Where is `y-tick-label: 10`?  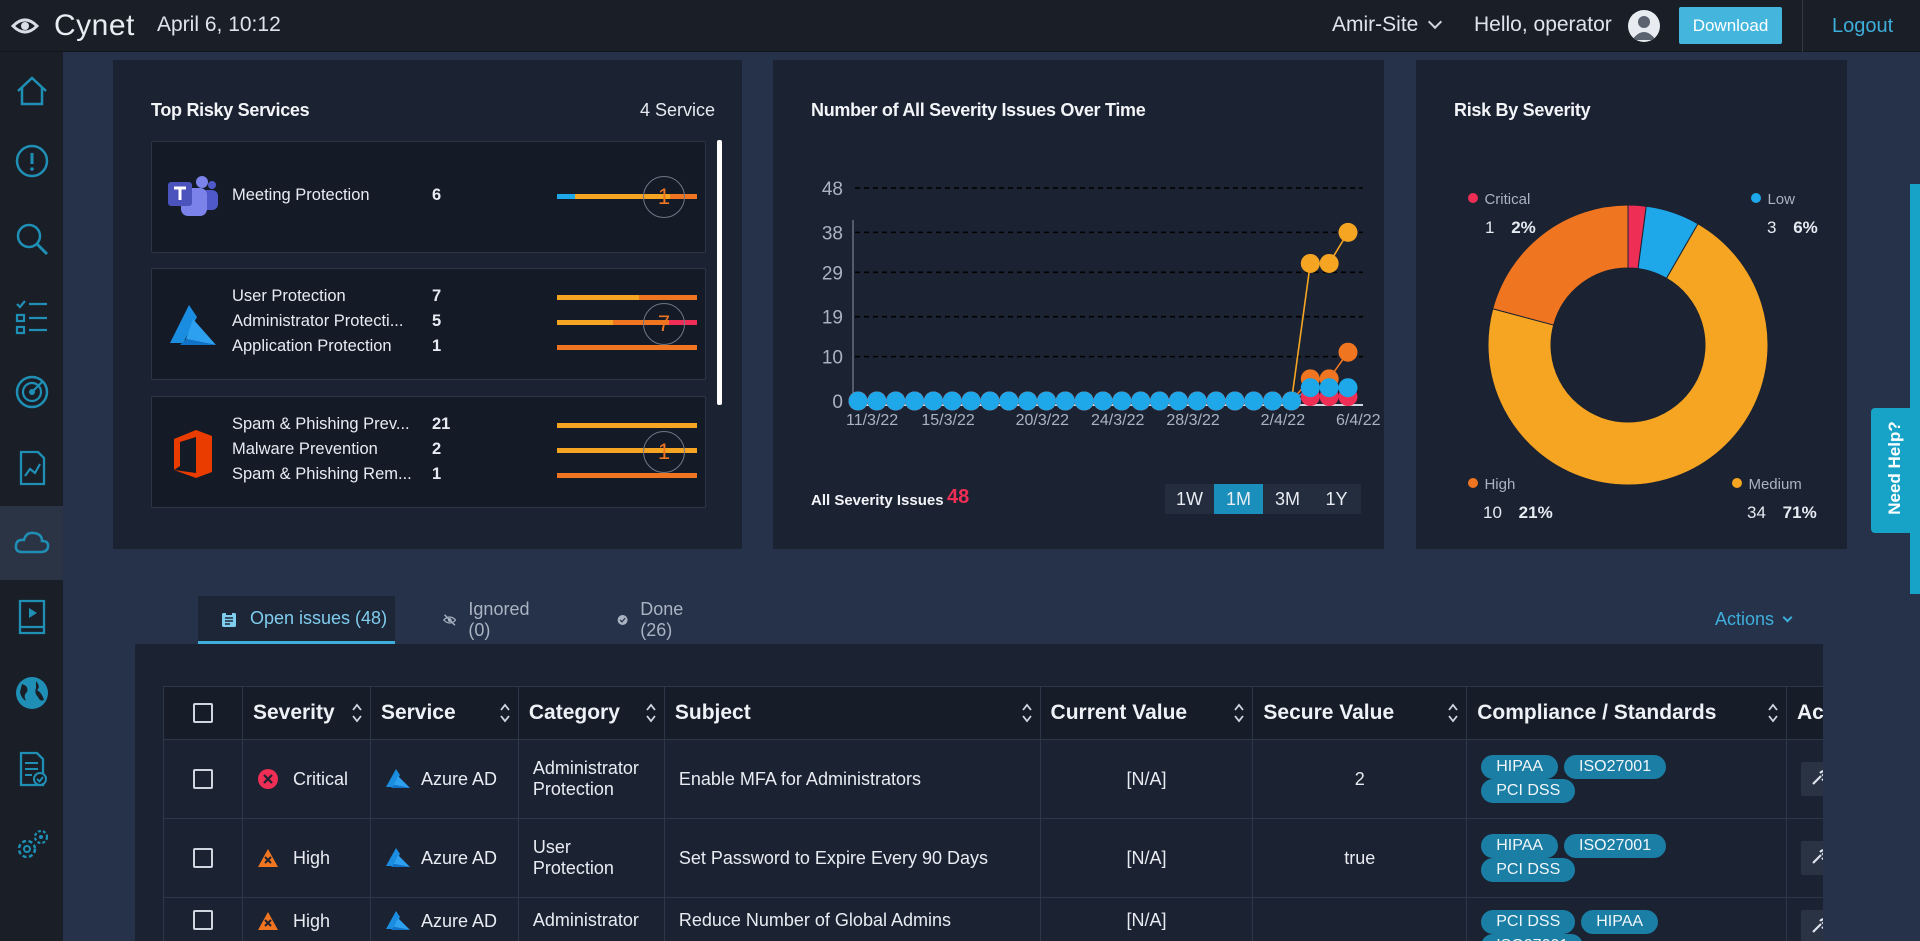 y-tick-label: 10 is located at coordinates (832, 358).